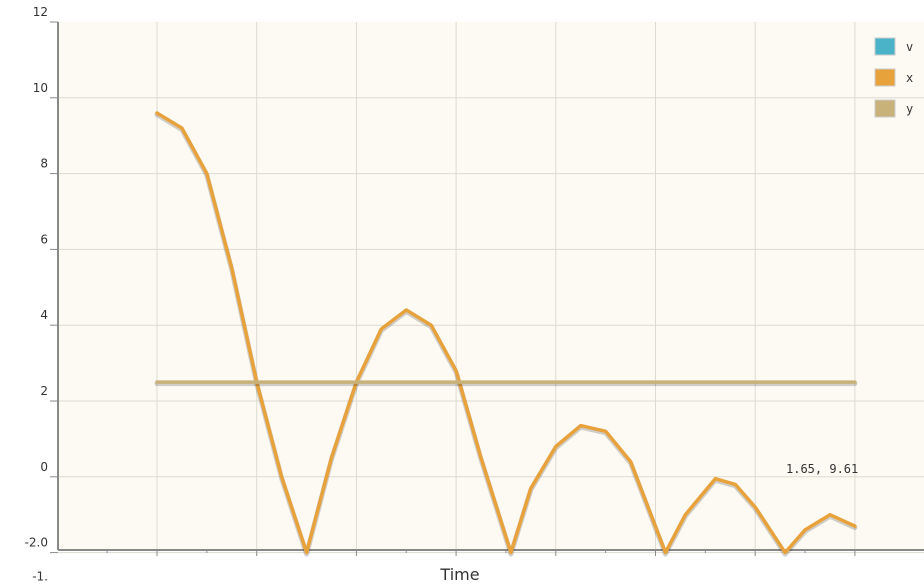  What do you see at coordinates (40, 577) in the screenshot?
I see `y-tick-label: -1.` at bounding box center [40, 577].